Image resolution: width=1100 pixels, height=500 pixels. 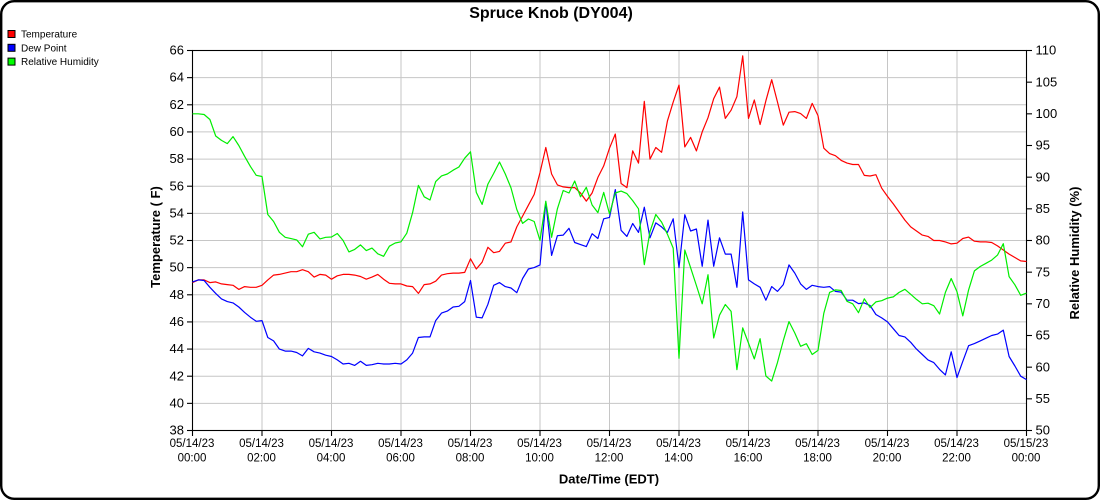 I want to click on svg-text: 64, so click(x=177, y=77).